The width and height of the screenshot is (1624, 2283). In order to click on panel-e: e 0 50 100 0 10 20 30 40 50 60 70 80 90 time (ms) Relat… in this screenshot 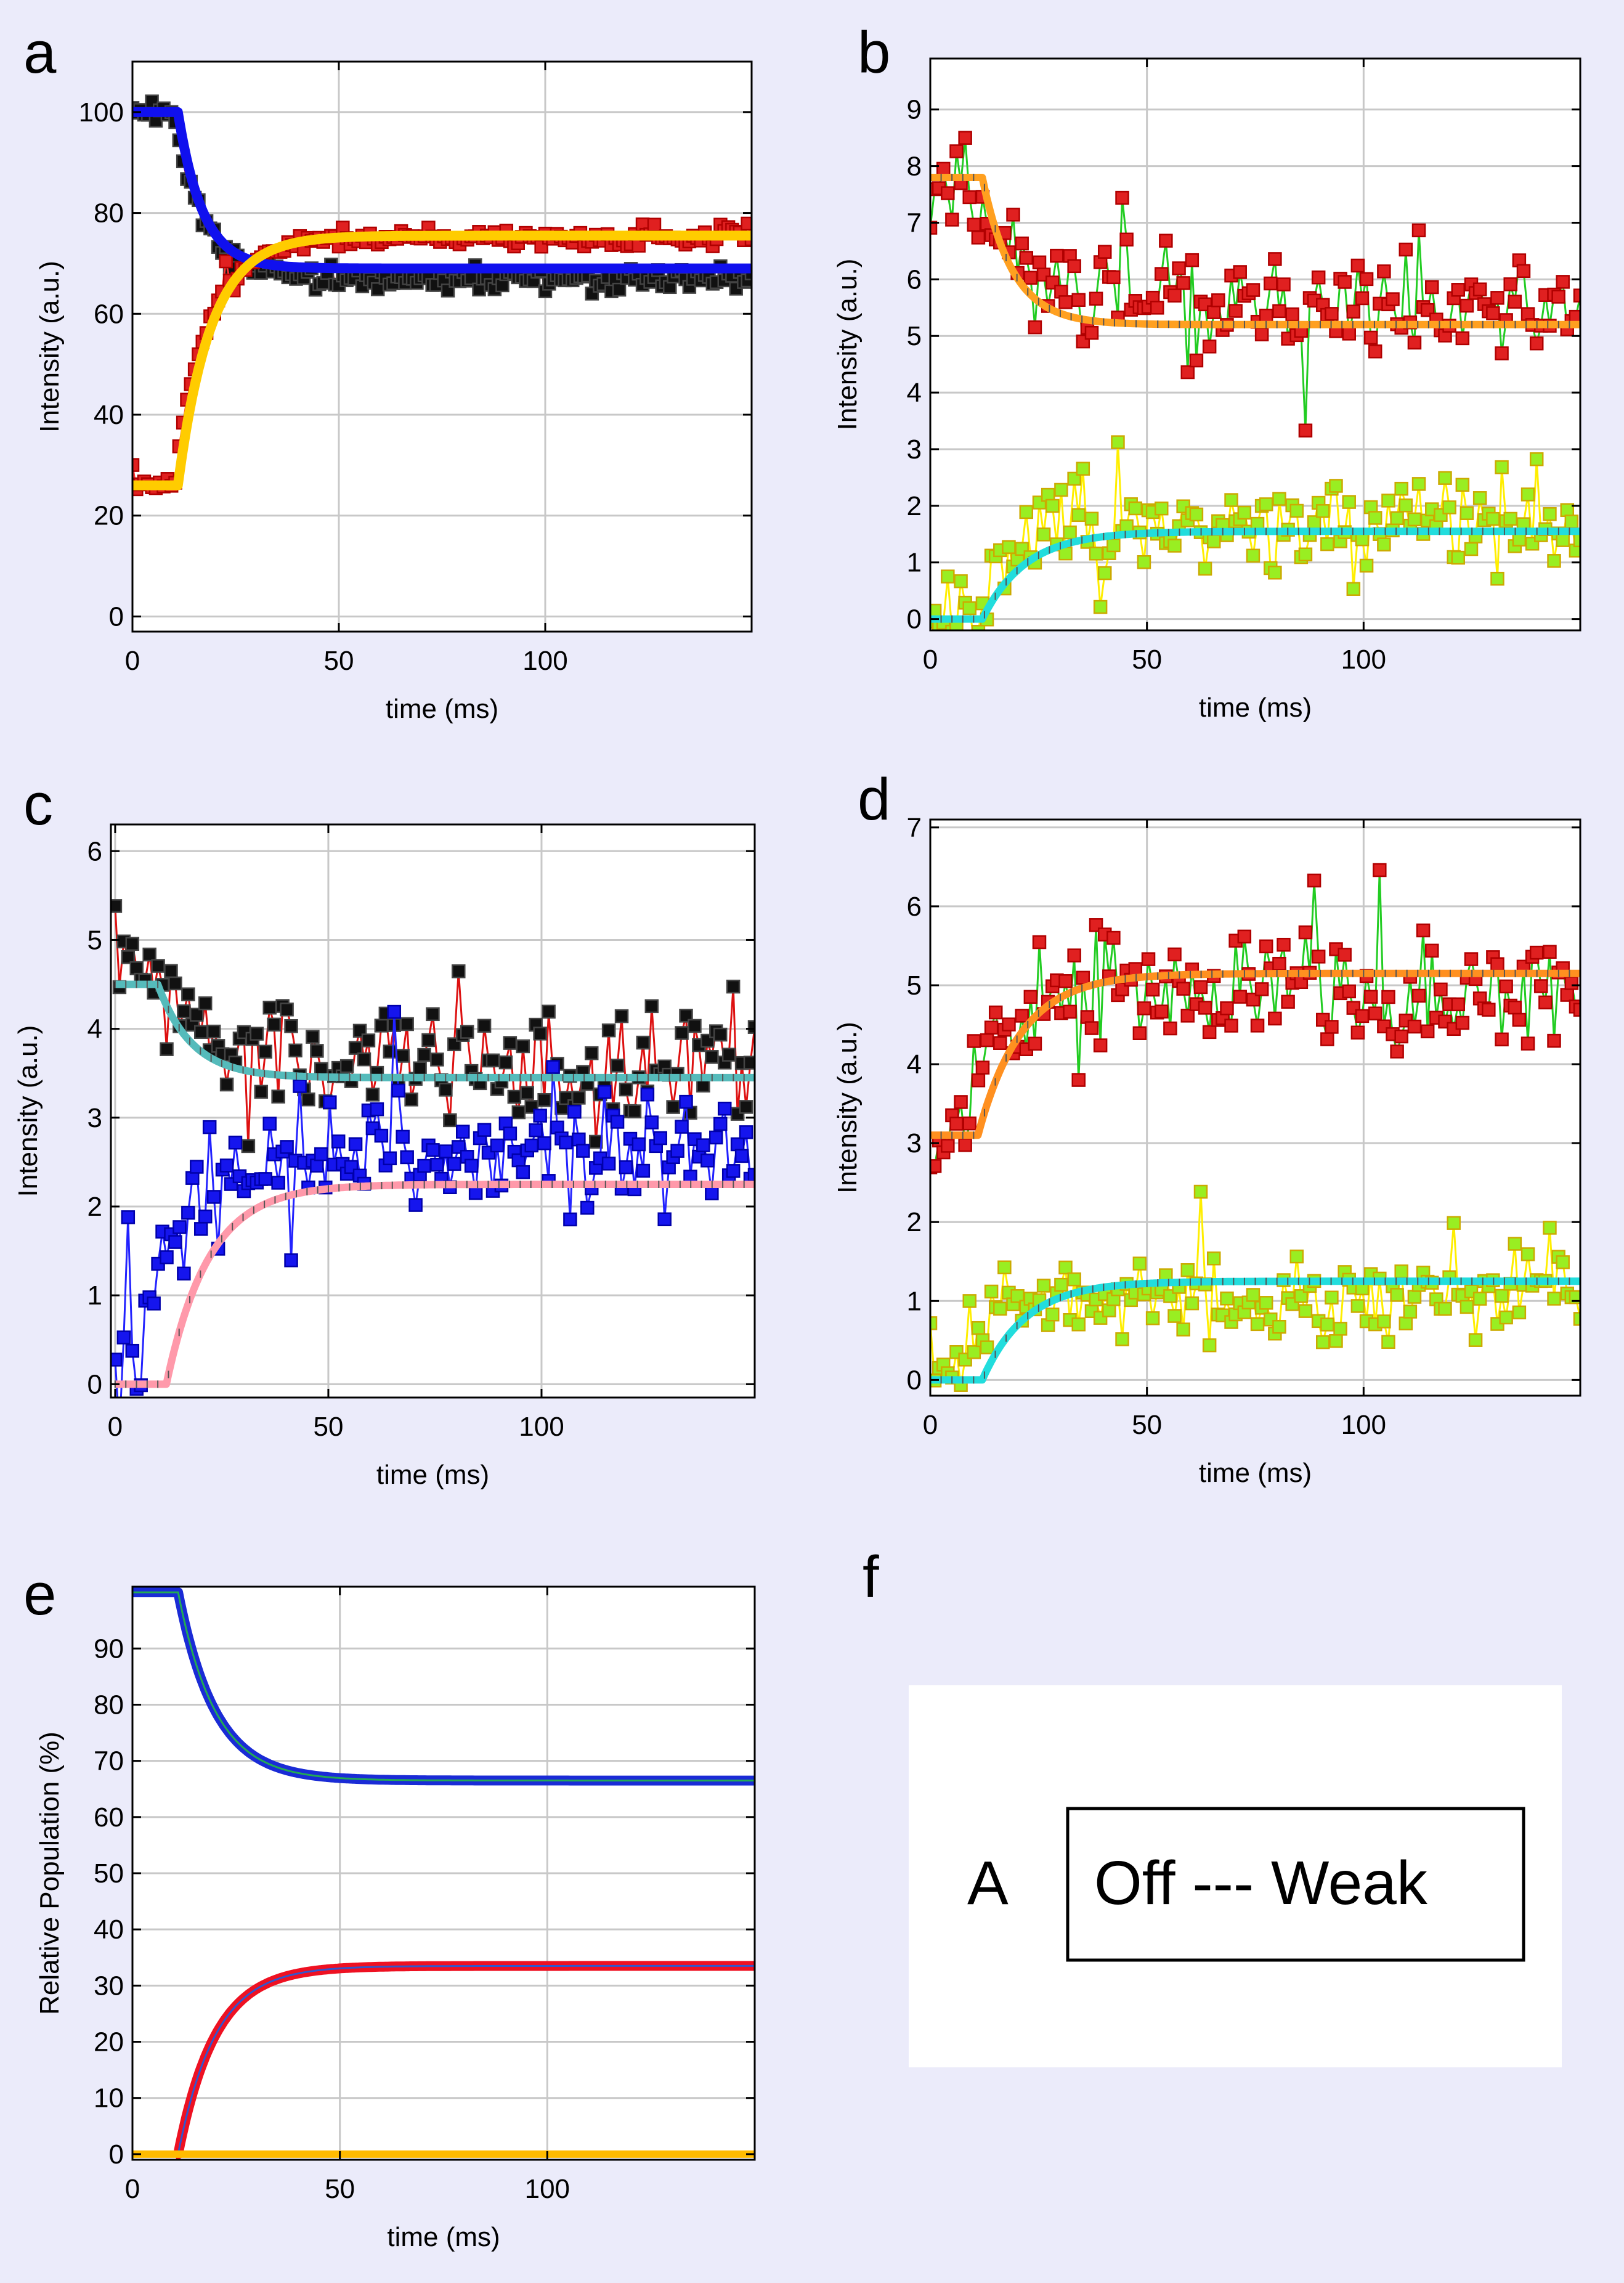, I will do `click(389, 1906)`.